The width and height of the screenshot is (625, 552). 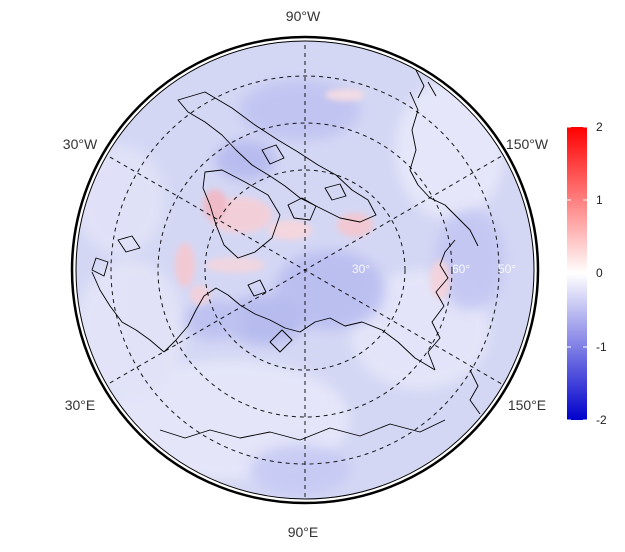 I want to click on coast-canada-arctic, so click(x=277, y=157).